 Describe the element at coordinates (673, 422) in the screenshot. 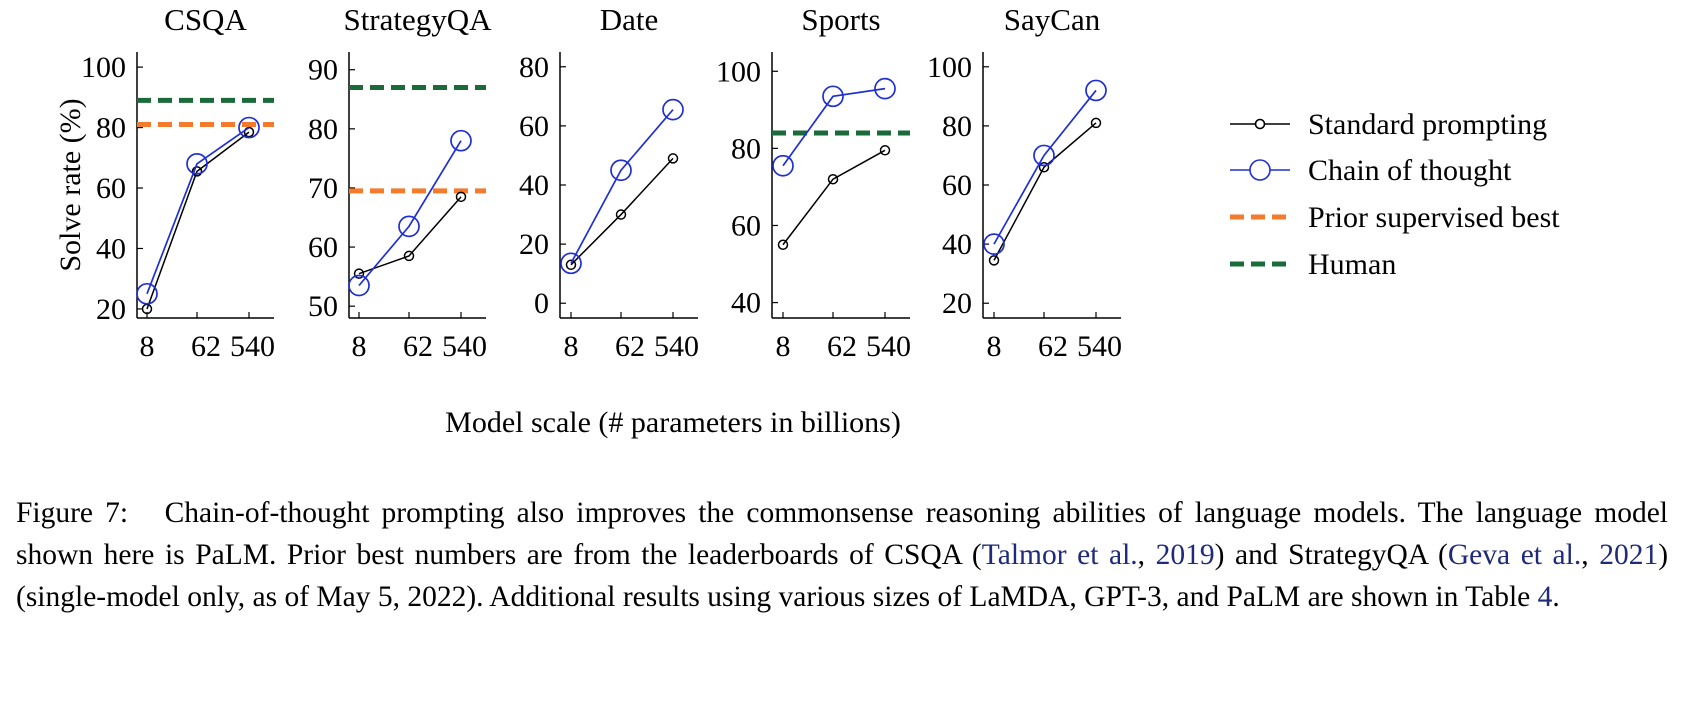

I see `x-axis-label: Model scale (# parameters in billions)` at that location.